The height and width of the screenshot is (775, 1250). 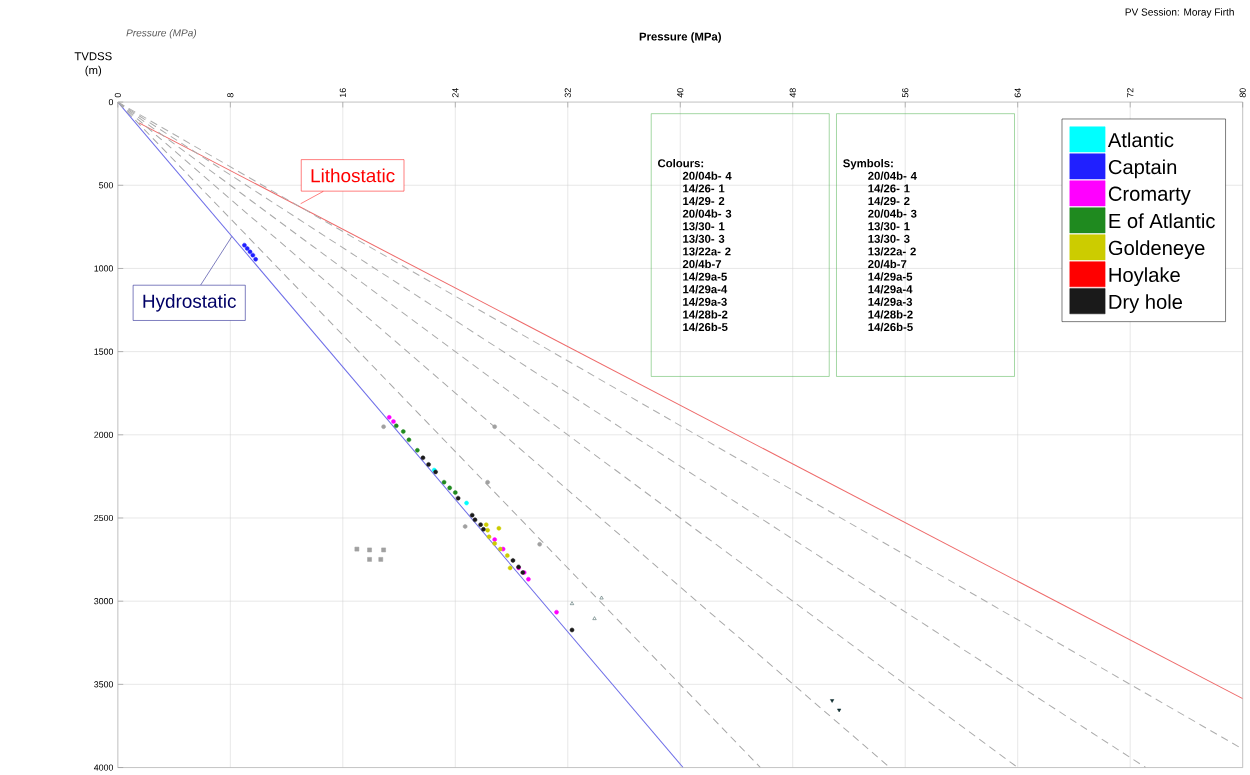 I want to click on x-tick-label: 8, so click(x=230, y=95).